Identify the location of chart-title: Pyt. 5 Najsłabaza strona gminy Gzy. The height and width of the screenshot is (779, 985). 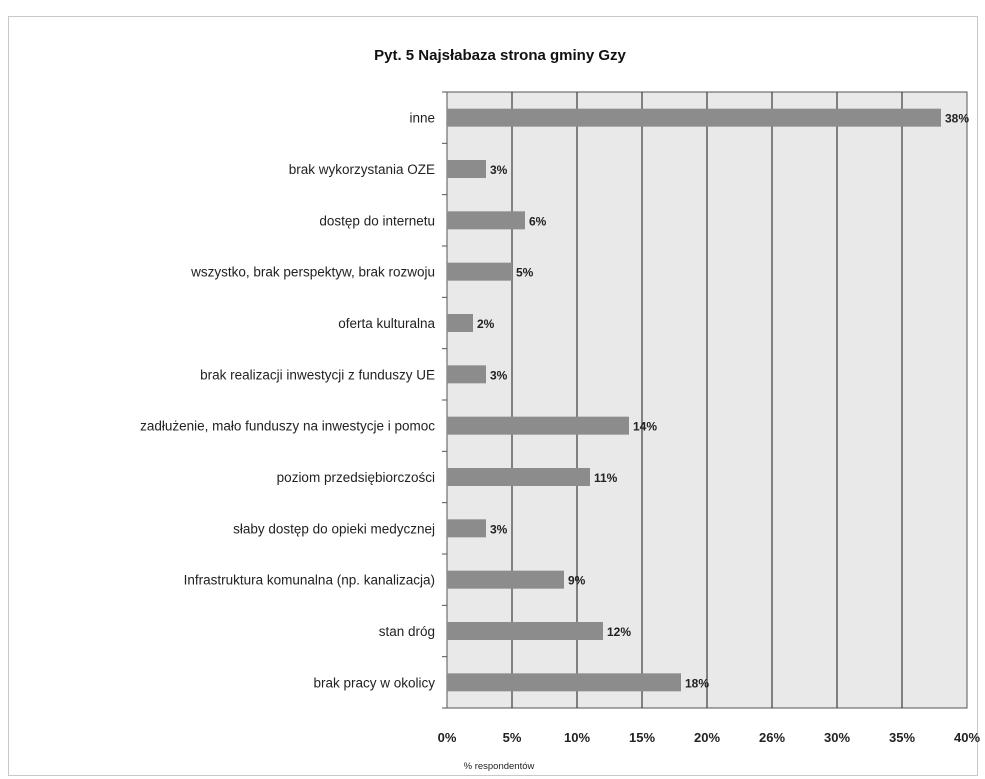
(500, 55).